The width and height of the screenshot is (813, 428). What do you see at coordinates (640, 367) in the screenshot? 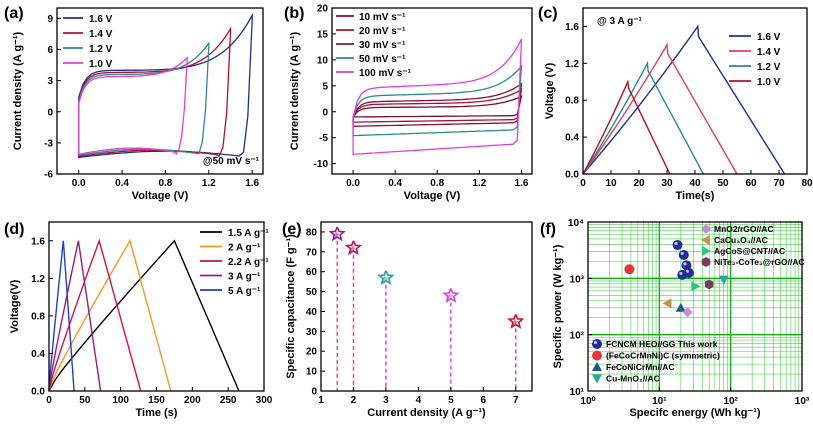
I see `legend-label: FeCoNiCrMn//AC` at bounding box center [640, 367].